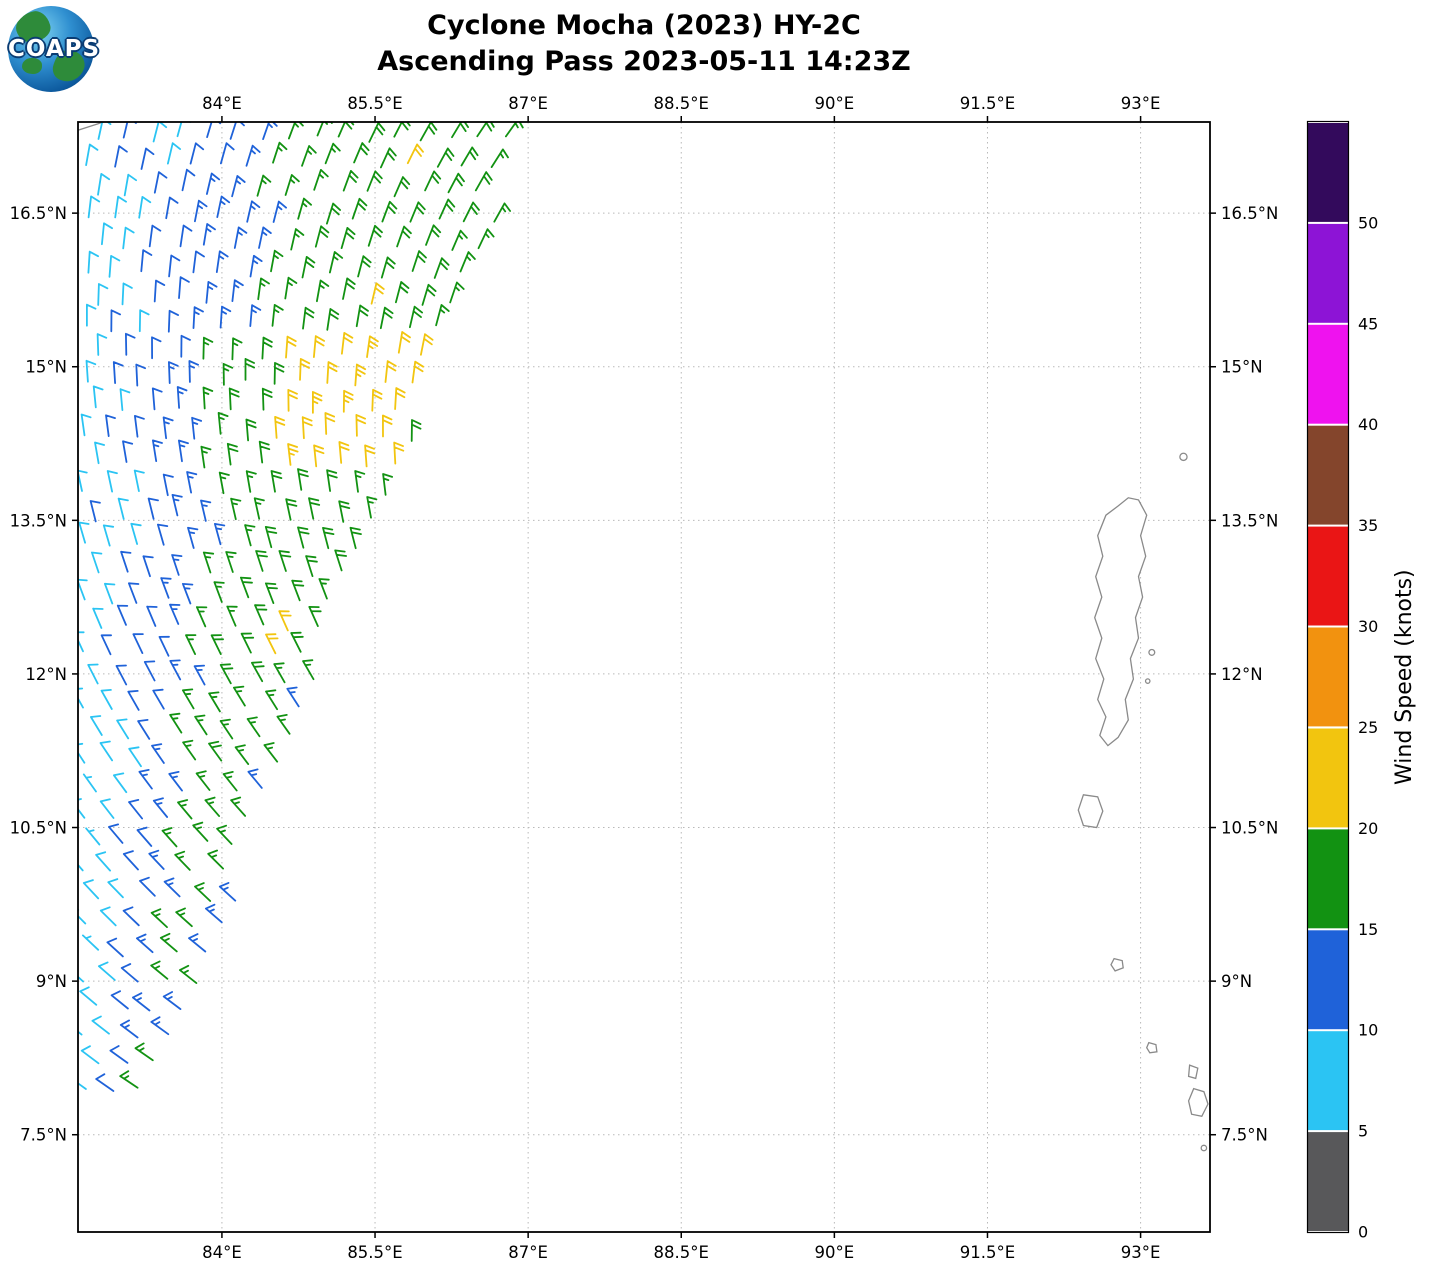 This screenshot has width=1448, height=1264. What do you see at coordinates (1090, 811) in the screenshot?
I see `little-andaman-coastline` at bounding box center [1090, 811].